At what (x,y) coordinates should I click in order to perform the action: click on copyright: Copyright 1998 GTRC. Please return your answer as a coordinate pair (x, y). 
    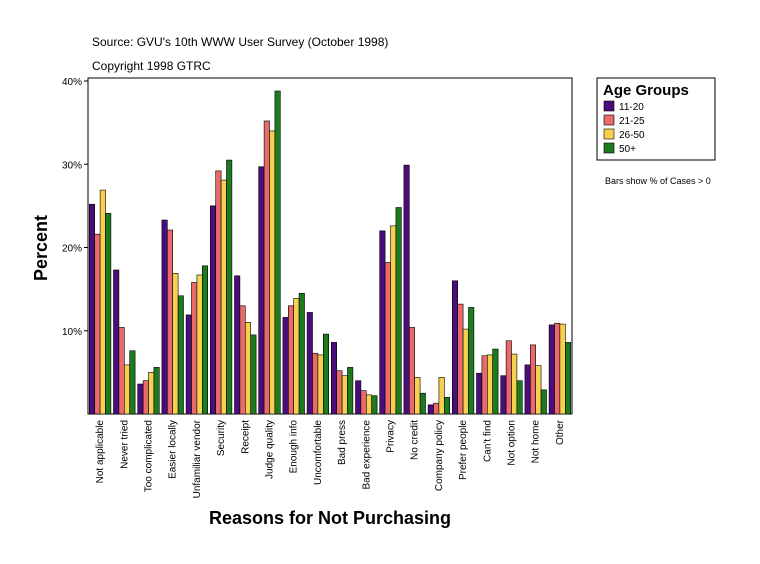
    Looking at the image, I should click on (151, 66).